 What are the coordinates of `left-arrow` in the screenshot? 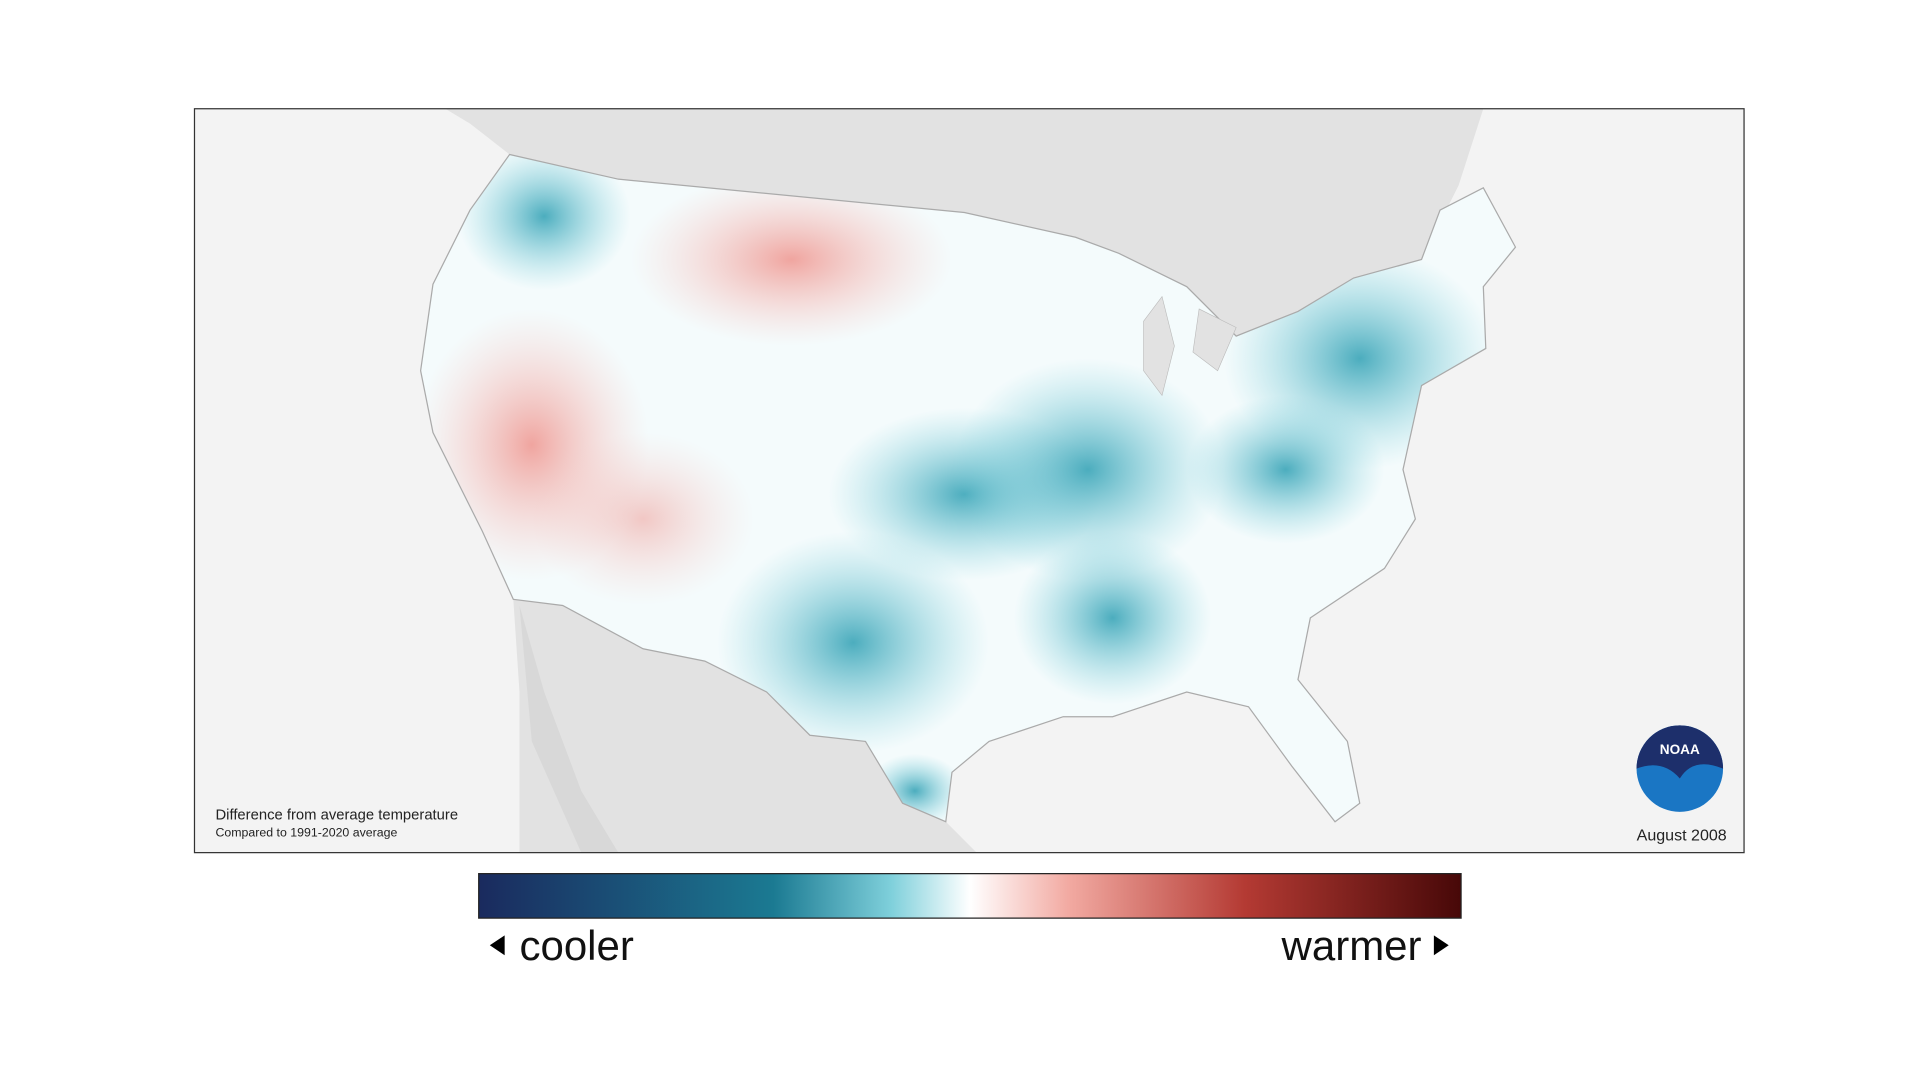 It's located at (497, 945).